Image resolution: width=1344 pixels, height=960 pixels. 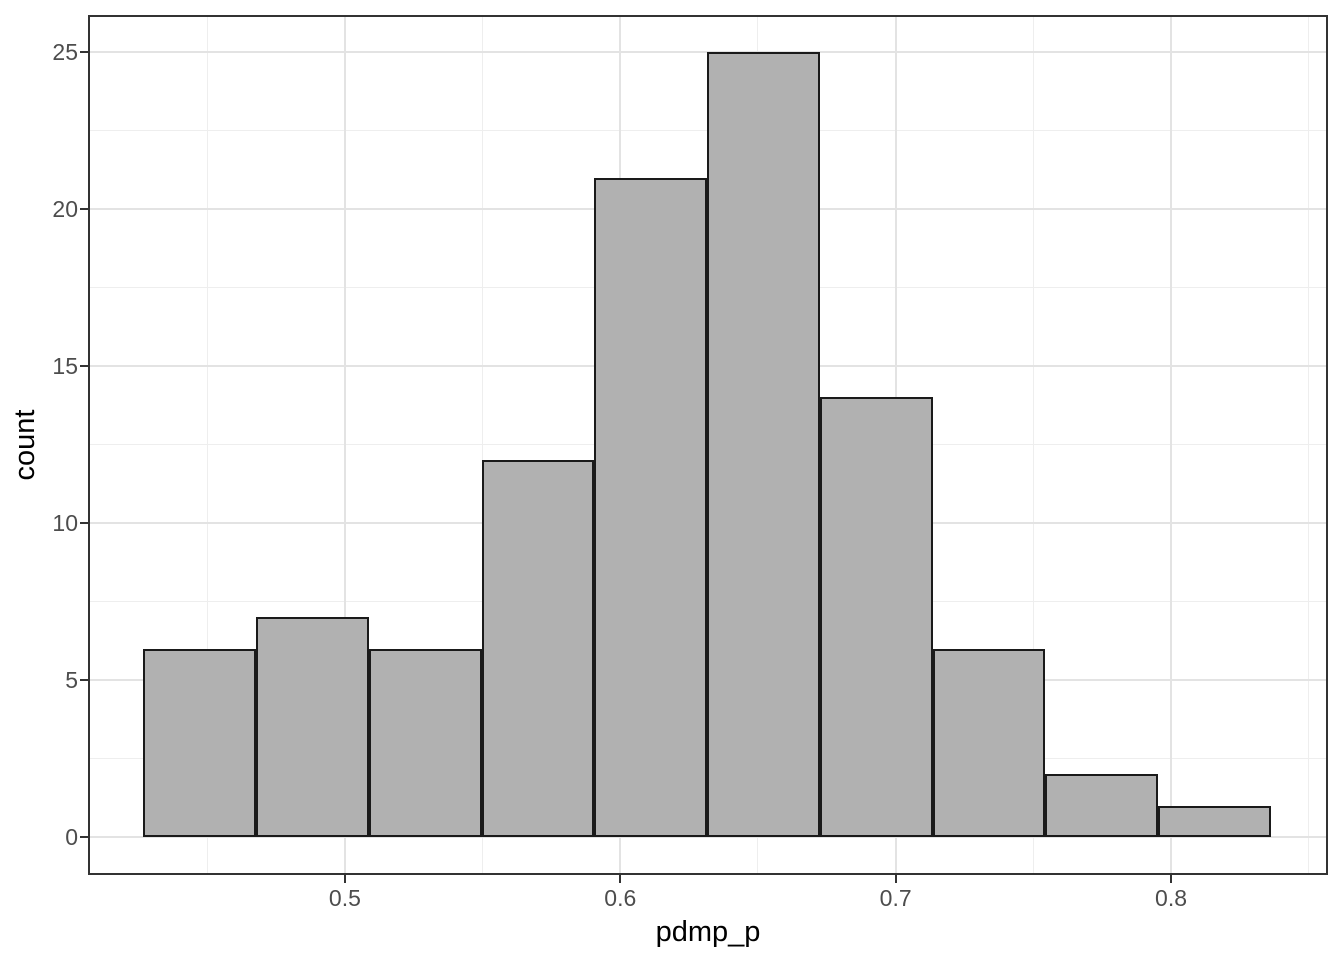 What do you see at coordinates (71, 680) in the screenshot?
I see `y-tick-label: 5` at bounding box center [71, 680].